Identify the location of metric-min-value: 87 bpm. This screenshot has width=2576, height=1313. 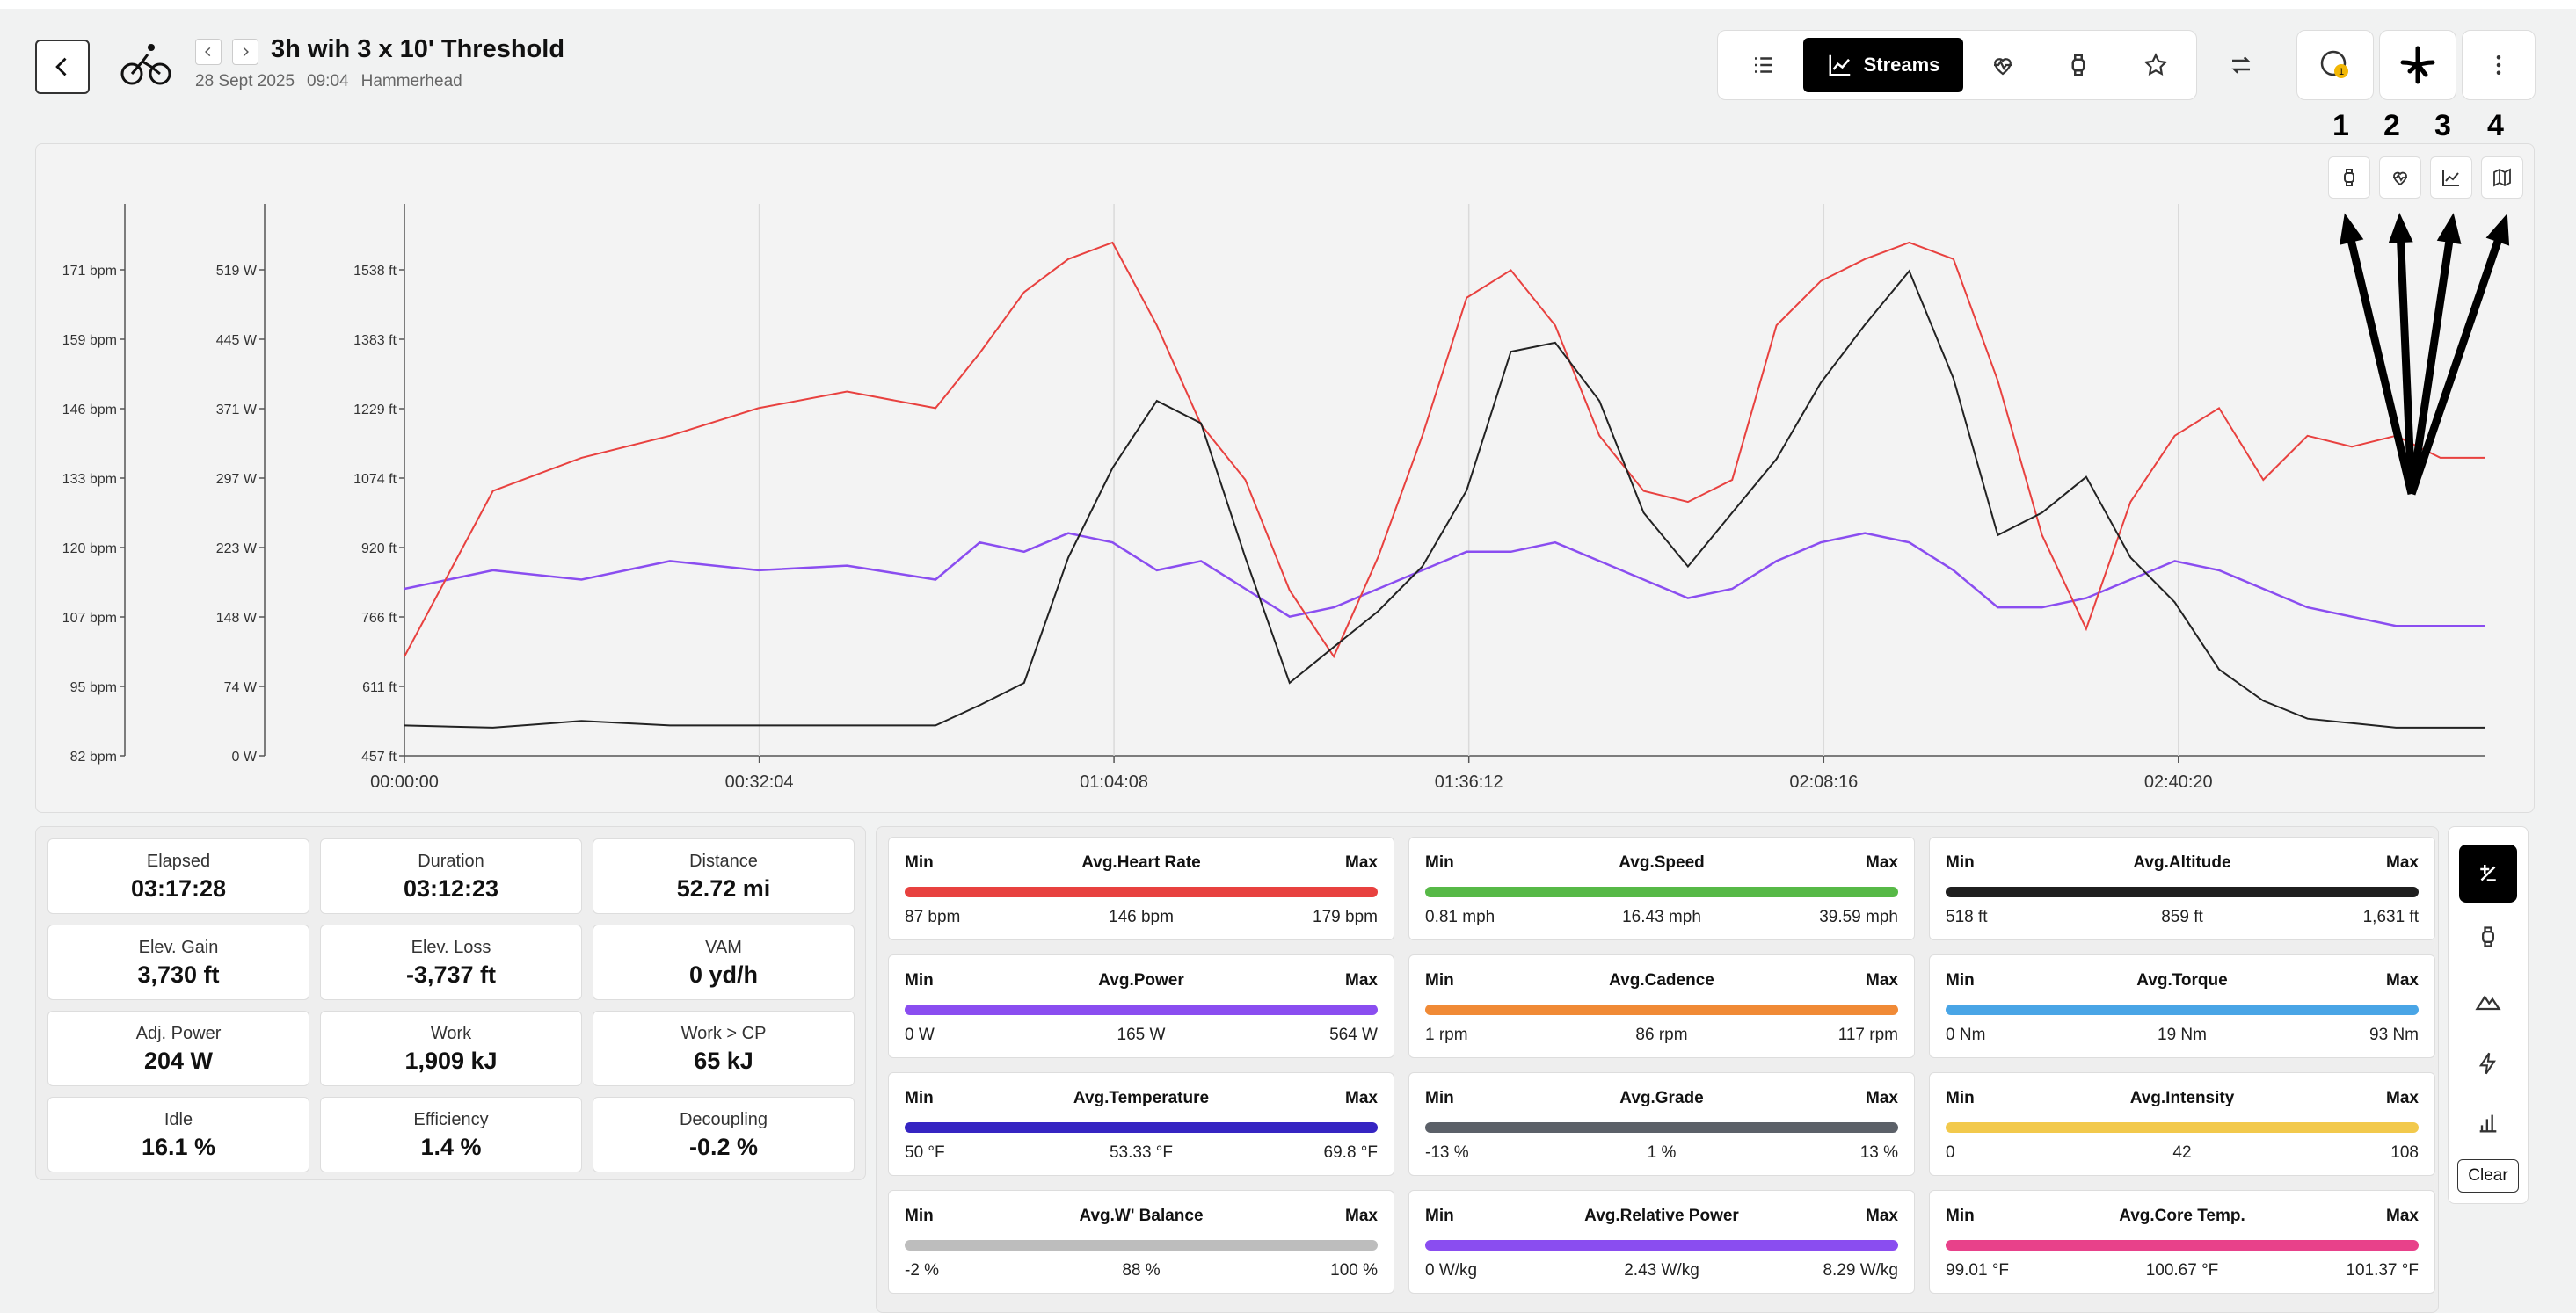
(933, 917).